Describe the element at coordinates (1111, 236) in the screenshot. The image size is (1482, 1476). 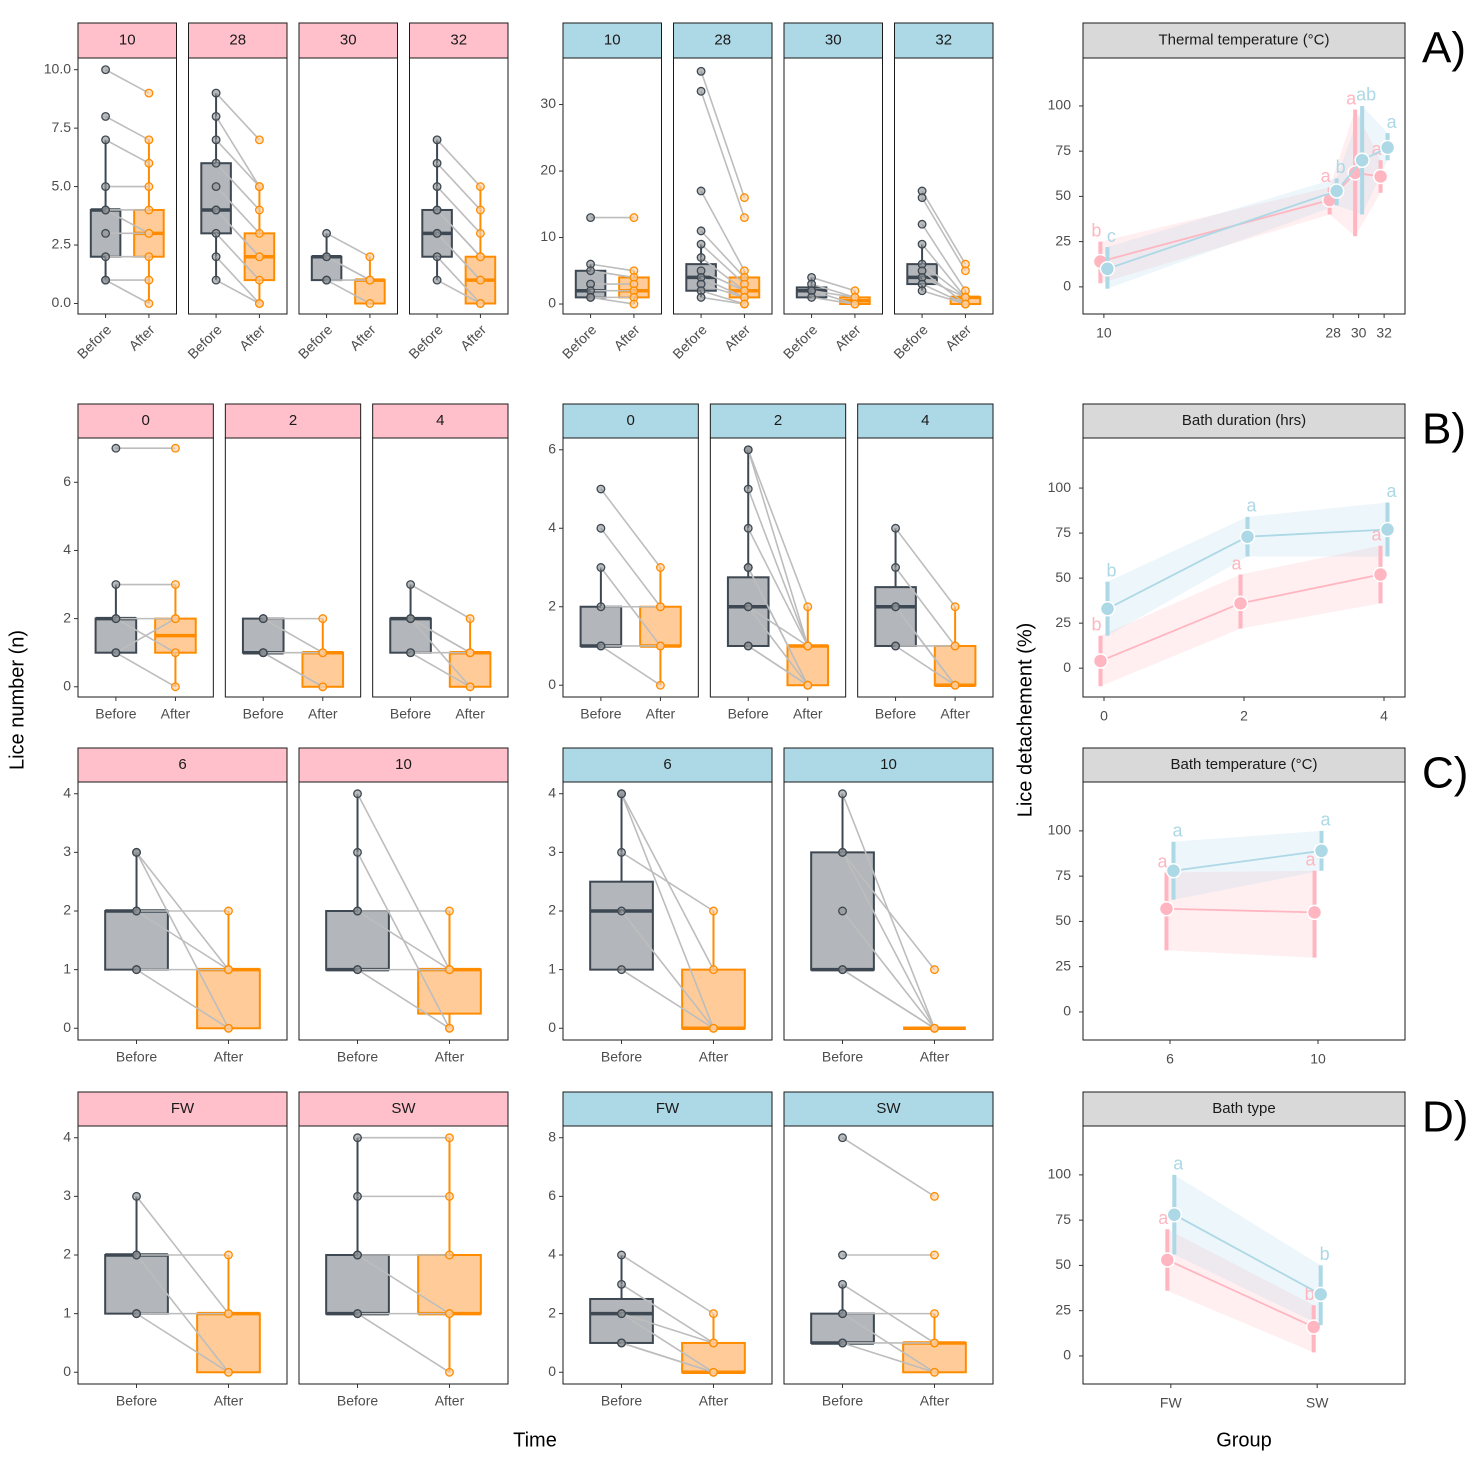
I see `letter: c` at that location.